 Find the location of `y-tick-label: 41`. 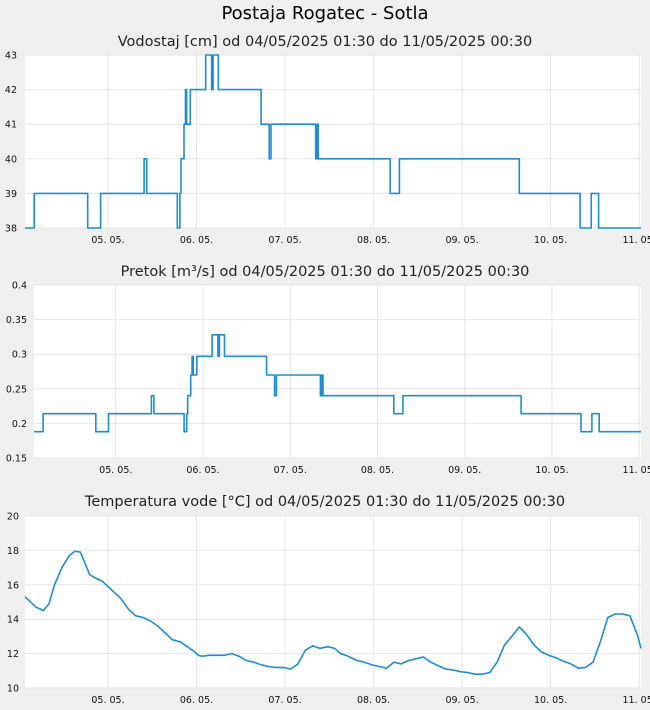

y-tick-label: 41 is located at coordinates (11, 125).